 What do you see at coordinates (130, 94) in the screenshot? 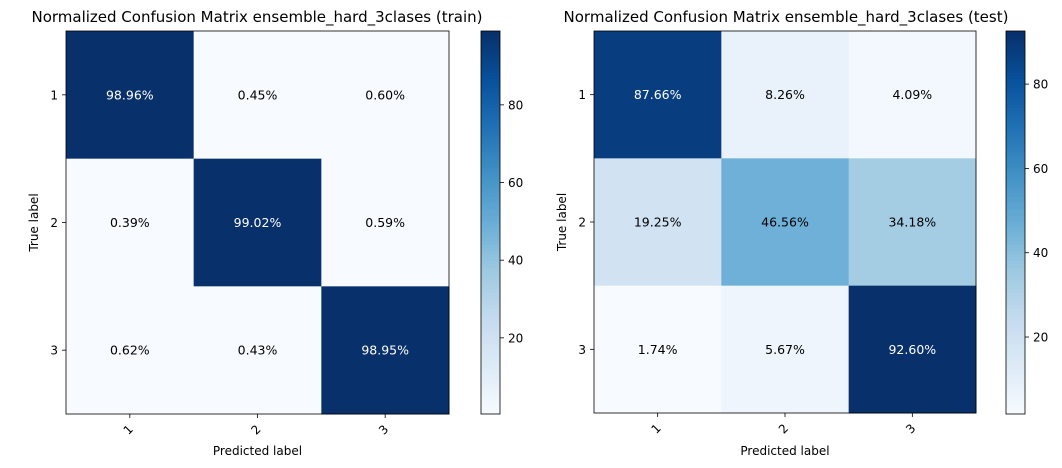
I see `cell-label: 98.96%` at bounding box center [130, 94].